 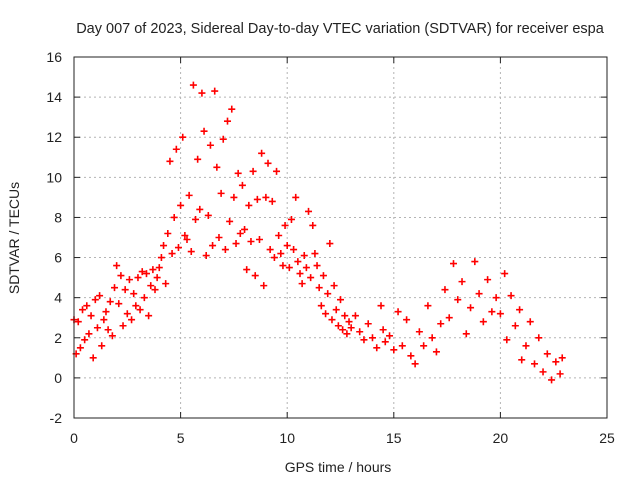 I want to click on y-axis-label: SDTVAR / TECUs, so click(x=14, y=238).